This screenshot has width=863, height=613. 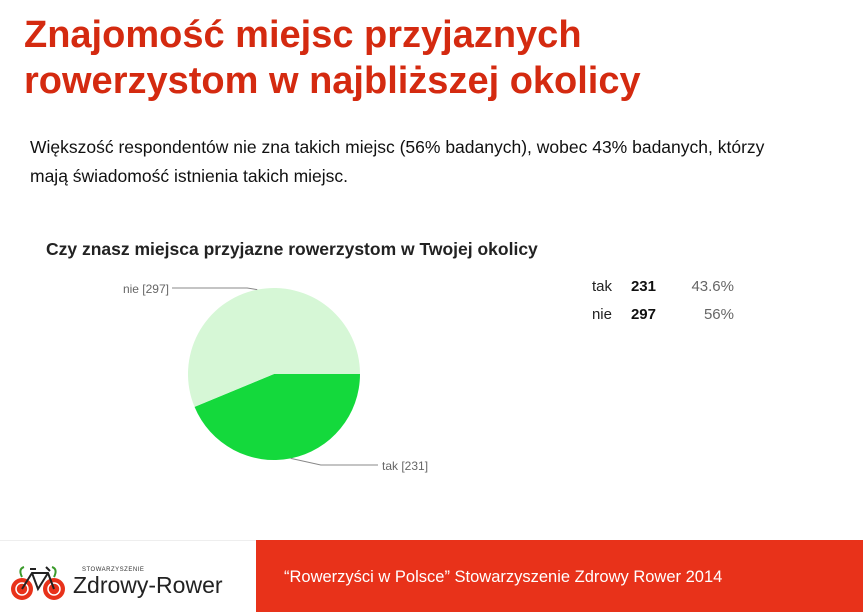 What do you see at coordinates (661, 286) in the screenshot?
I see `legend-row-tak: tak 231 43.6%` at bounding box center [661, 286].